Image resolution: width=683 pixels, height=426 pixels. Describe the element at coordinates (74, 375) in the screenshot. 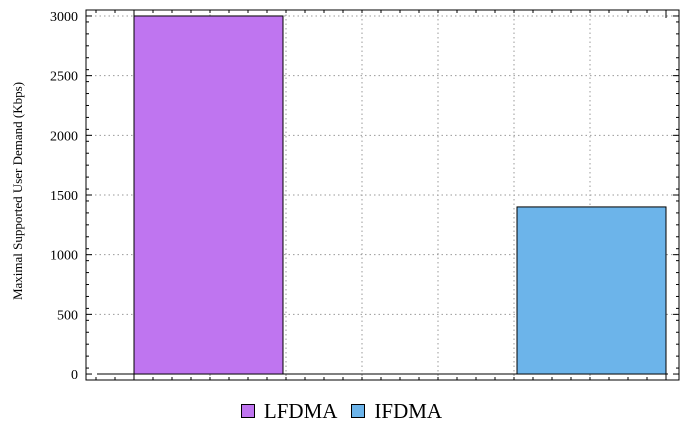

I see `y-tick-label: 0` at that location.